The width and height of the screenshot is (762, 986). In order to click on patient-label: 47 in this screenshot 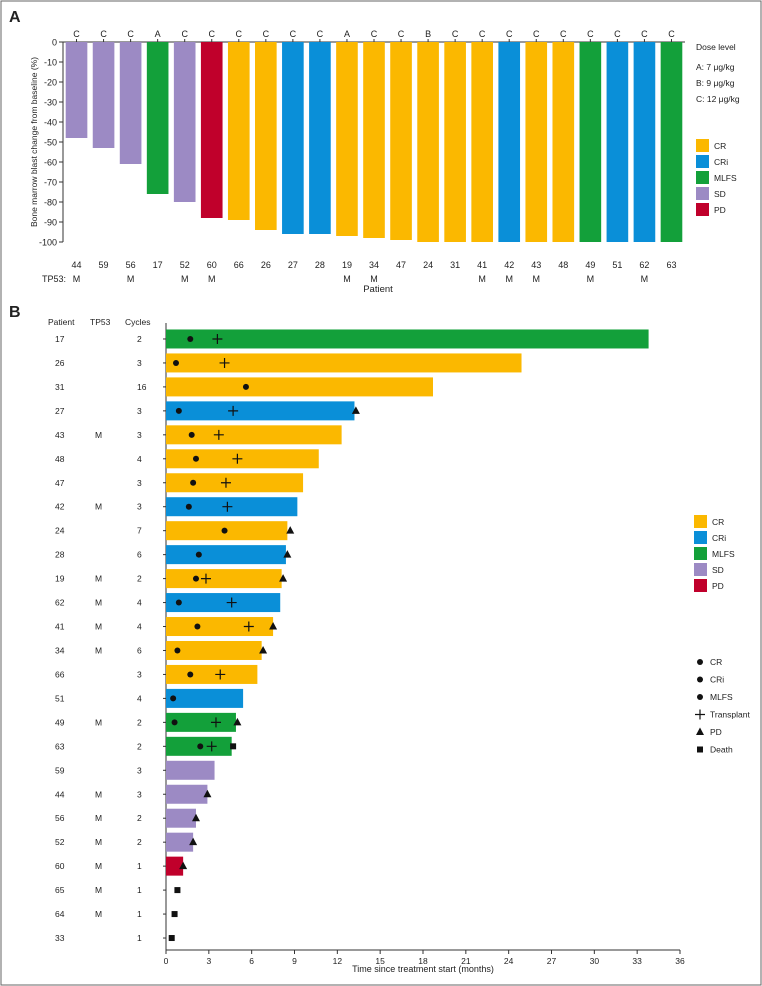, I will do `click(401, 265)`.